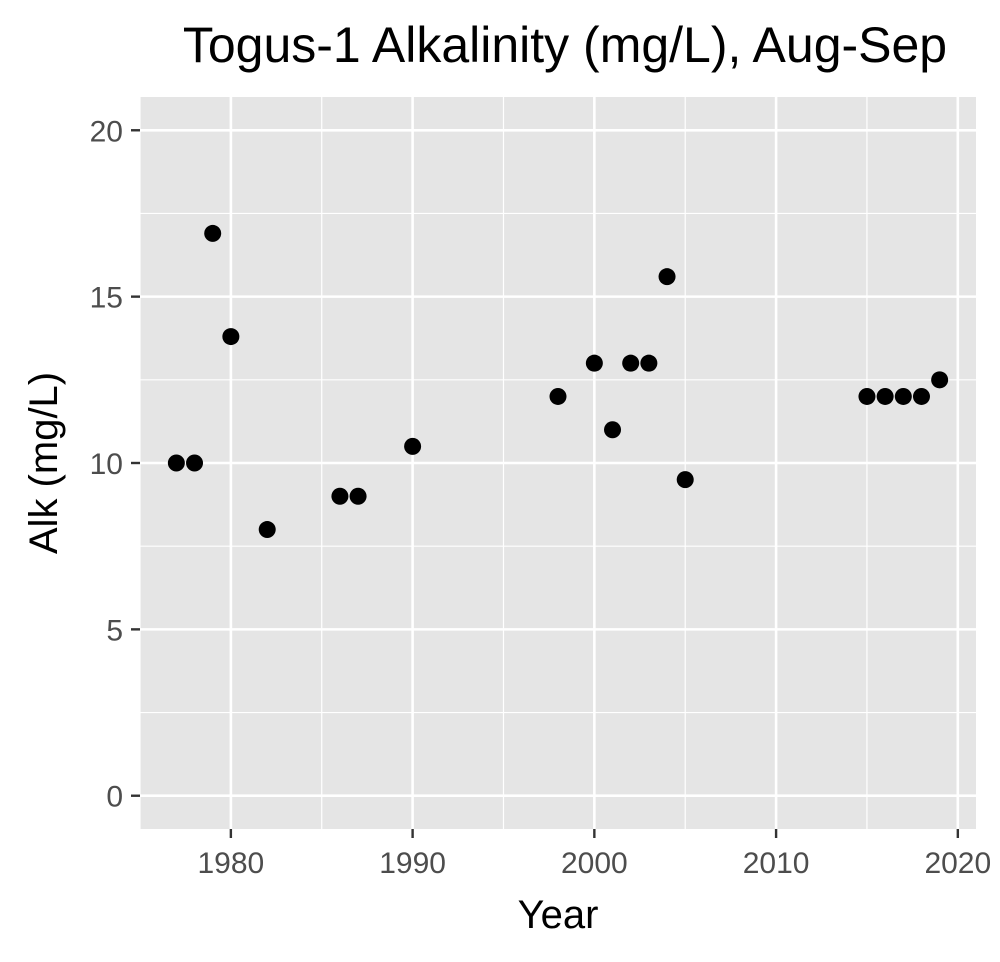  I want to click on x-tick-label: 2010, so click(776, 863).